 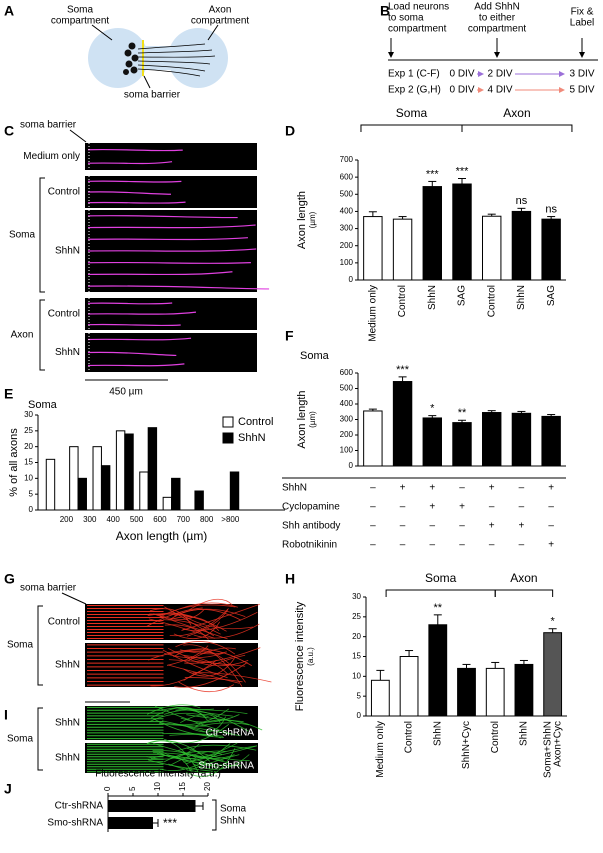 What do you see at coordinates (414, 74) in the screenshot?
I see `experiment-label: Exp 1 (C-F)` at bounding box center [414, 74].